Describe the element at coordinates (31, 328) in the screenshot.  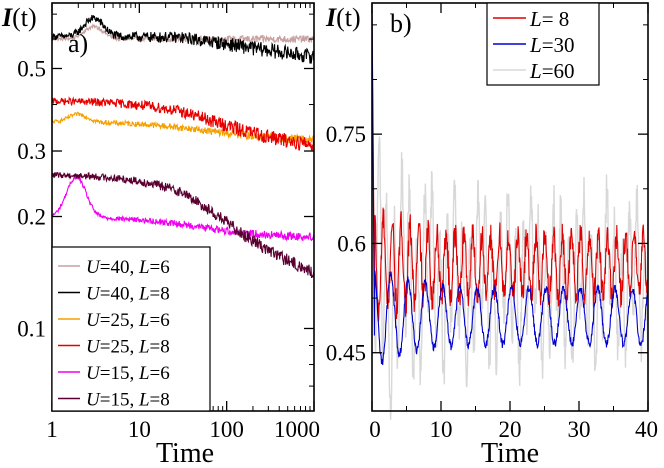
I see `y-tick-label: 0.1` at that location.